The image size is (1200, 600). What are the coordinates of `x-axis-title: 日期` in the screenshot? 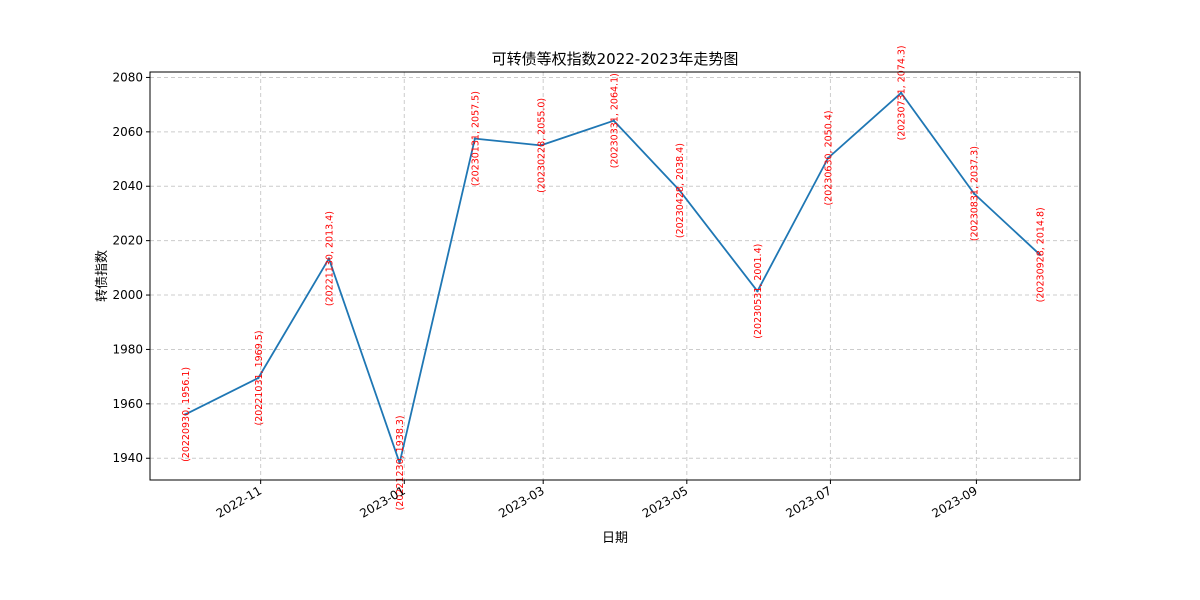 It's located at (615, 538).